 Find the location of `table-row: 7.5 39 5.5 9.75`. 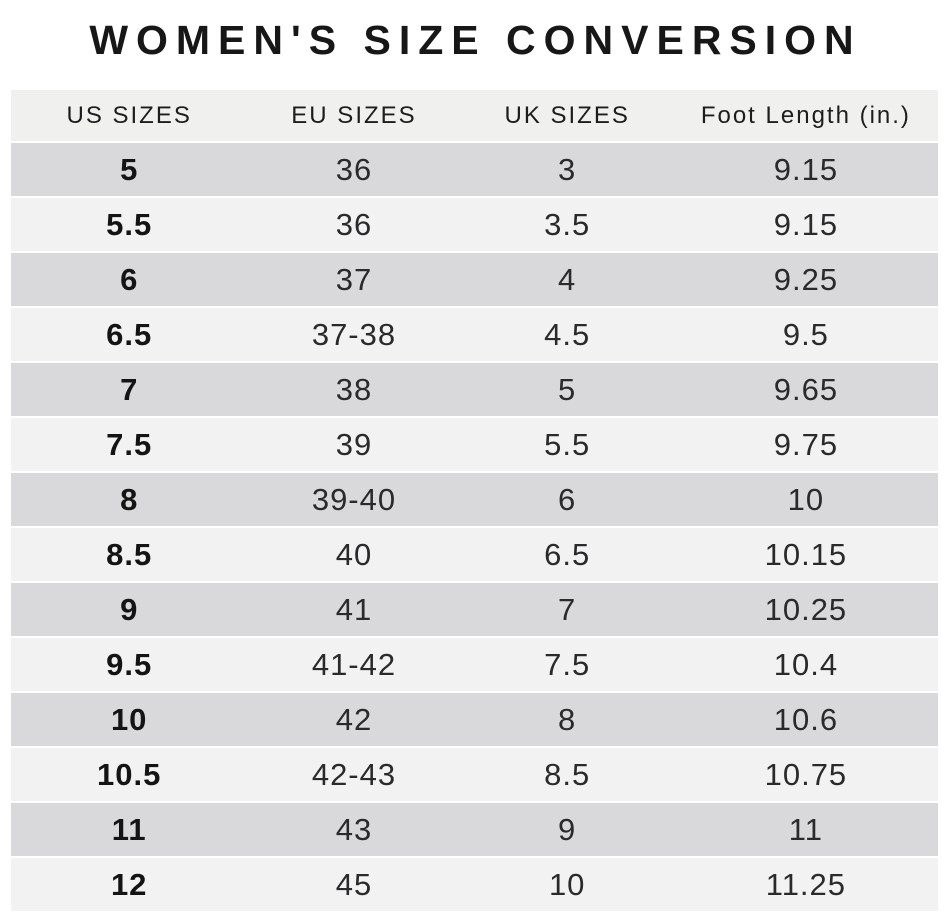

table-row: 7.5 39 5.5 9.75 is located at coordinates (474, 444).